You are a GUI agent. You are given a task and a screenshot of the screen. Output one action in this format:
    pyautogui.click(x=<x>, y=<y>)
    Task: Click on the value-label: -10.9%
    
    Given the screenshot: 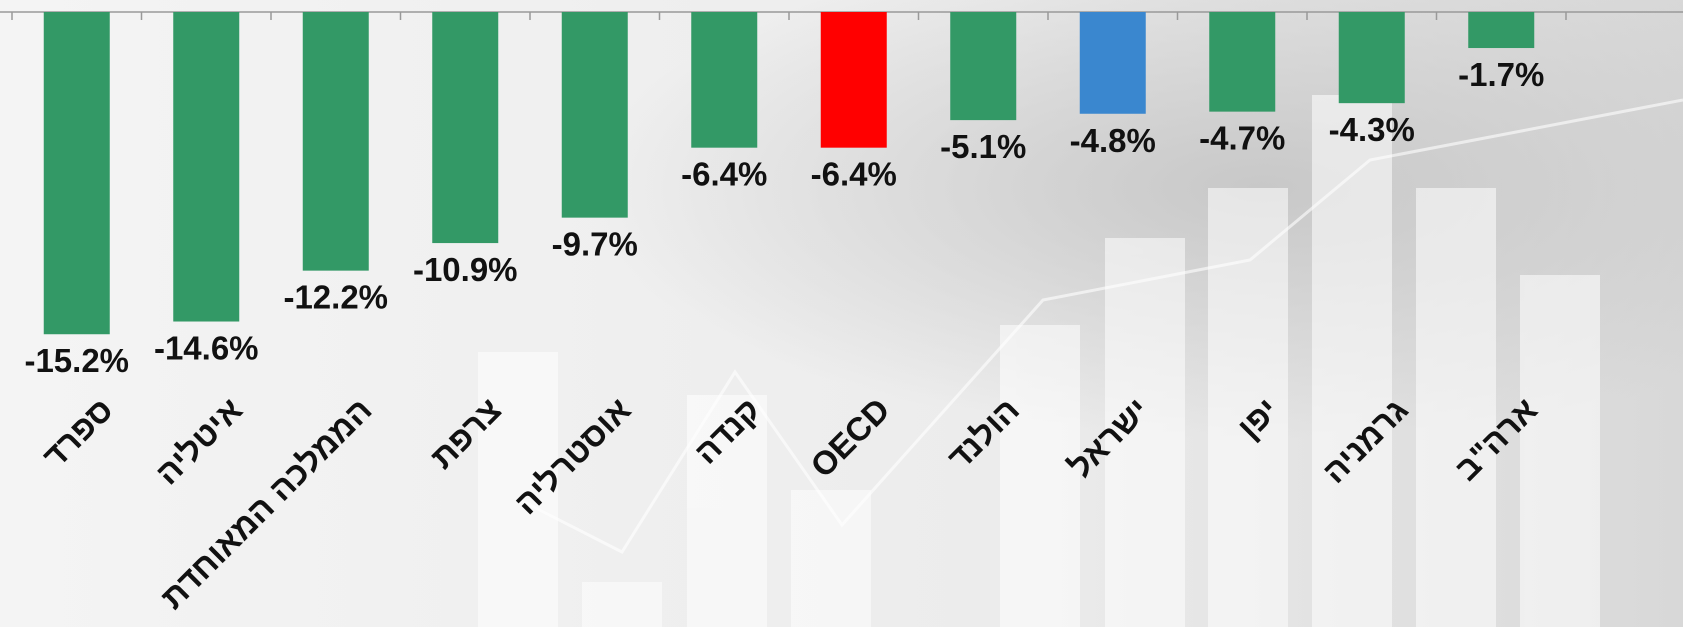 What is the action you would take?
    pyautogui.click(x=465, y=269)
    